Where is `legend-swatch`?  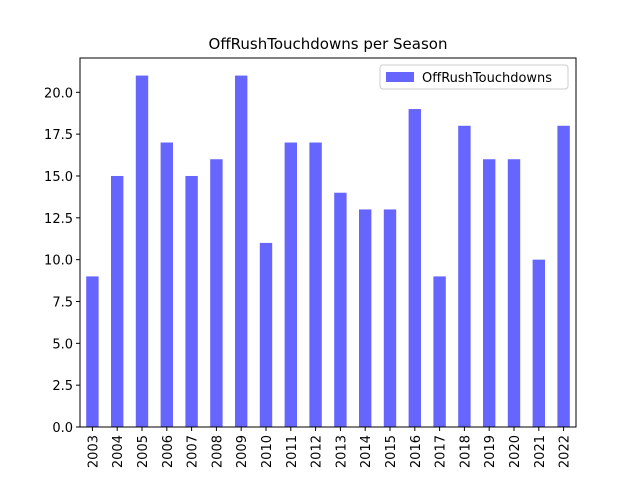 legend-swatch is located at coordinates (400, 77).